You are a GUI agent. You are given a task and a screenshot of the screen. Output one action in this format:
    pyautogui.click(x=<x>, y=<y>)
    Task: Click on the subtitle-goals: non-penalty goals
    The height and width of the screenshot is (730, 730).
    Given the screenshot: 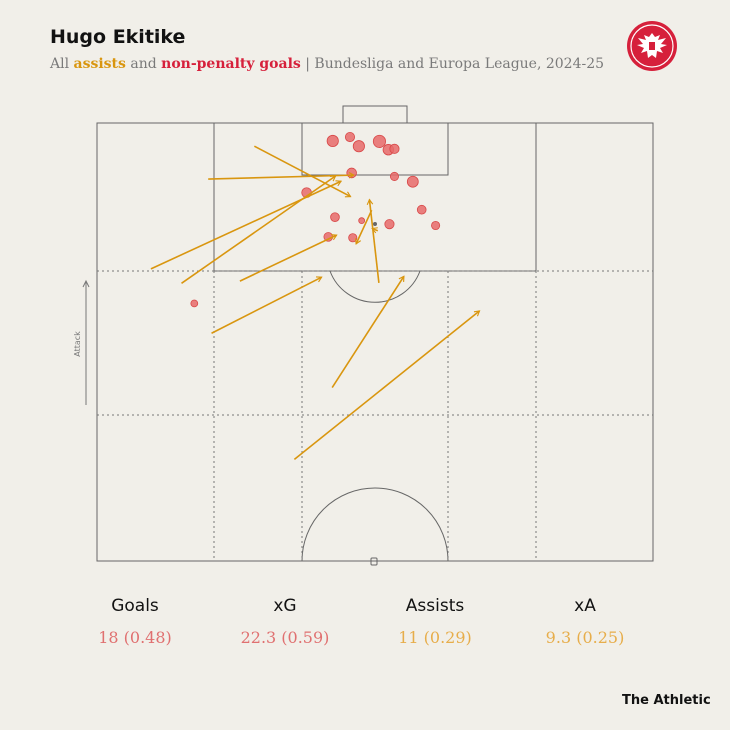 What is the action you would take?
    pyautogui.click(x=231, y=64)
    